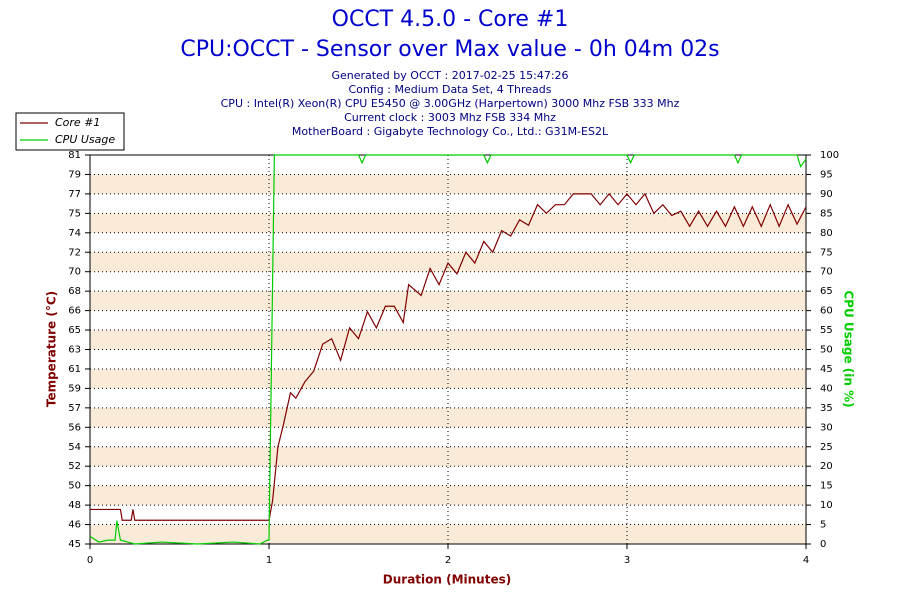 The image size is (900, 600). I want to click on y-tick-label: 61, so click(74, 369).